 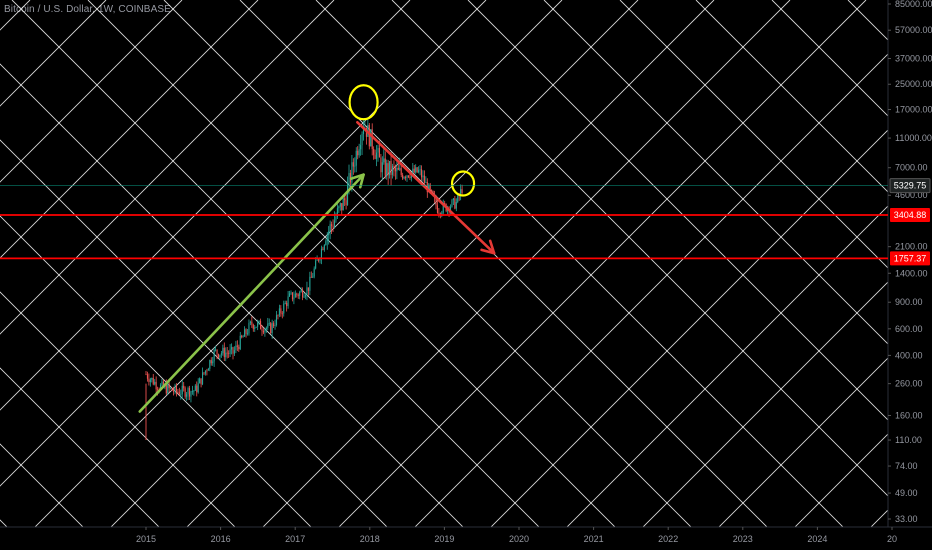 I want to click on y-tick-label: 85000.00, so click(x=913, y=4).